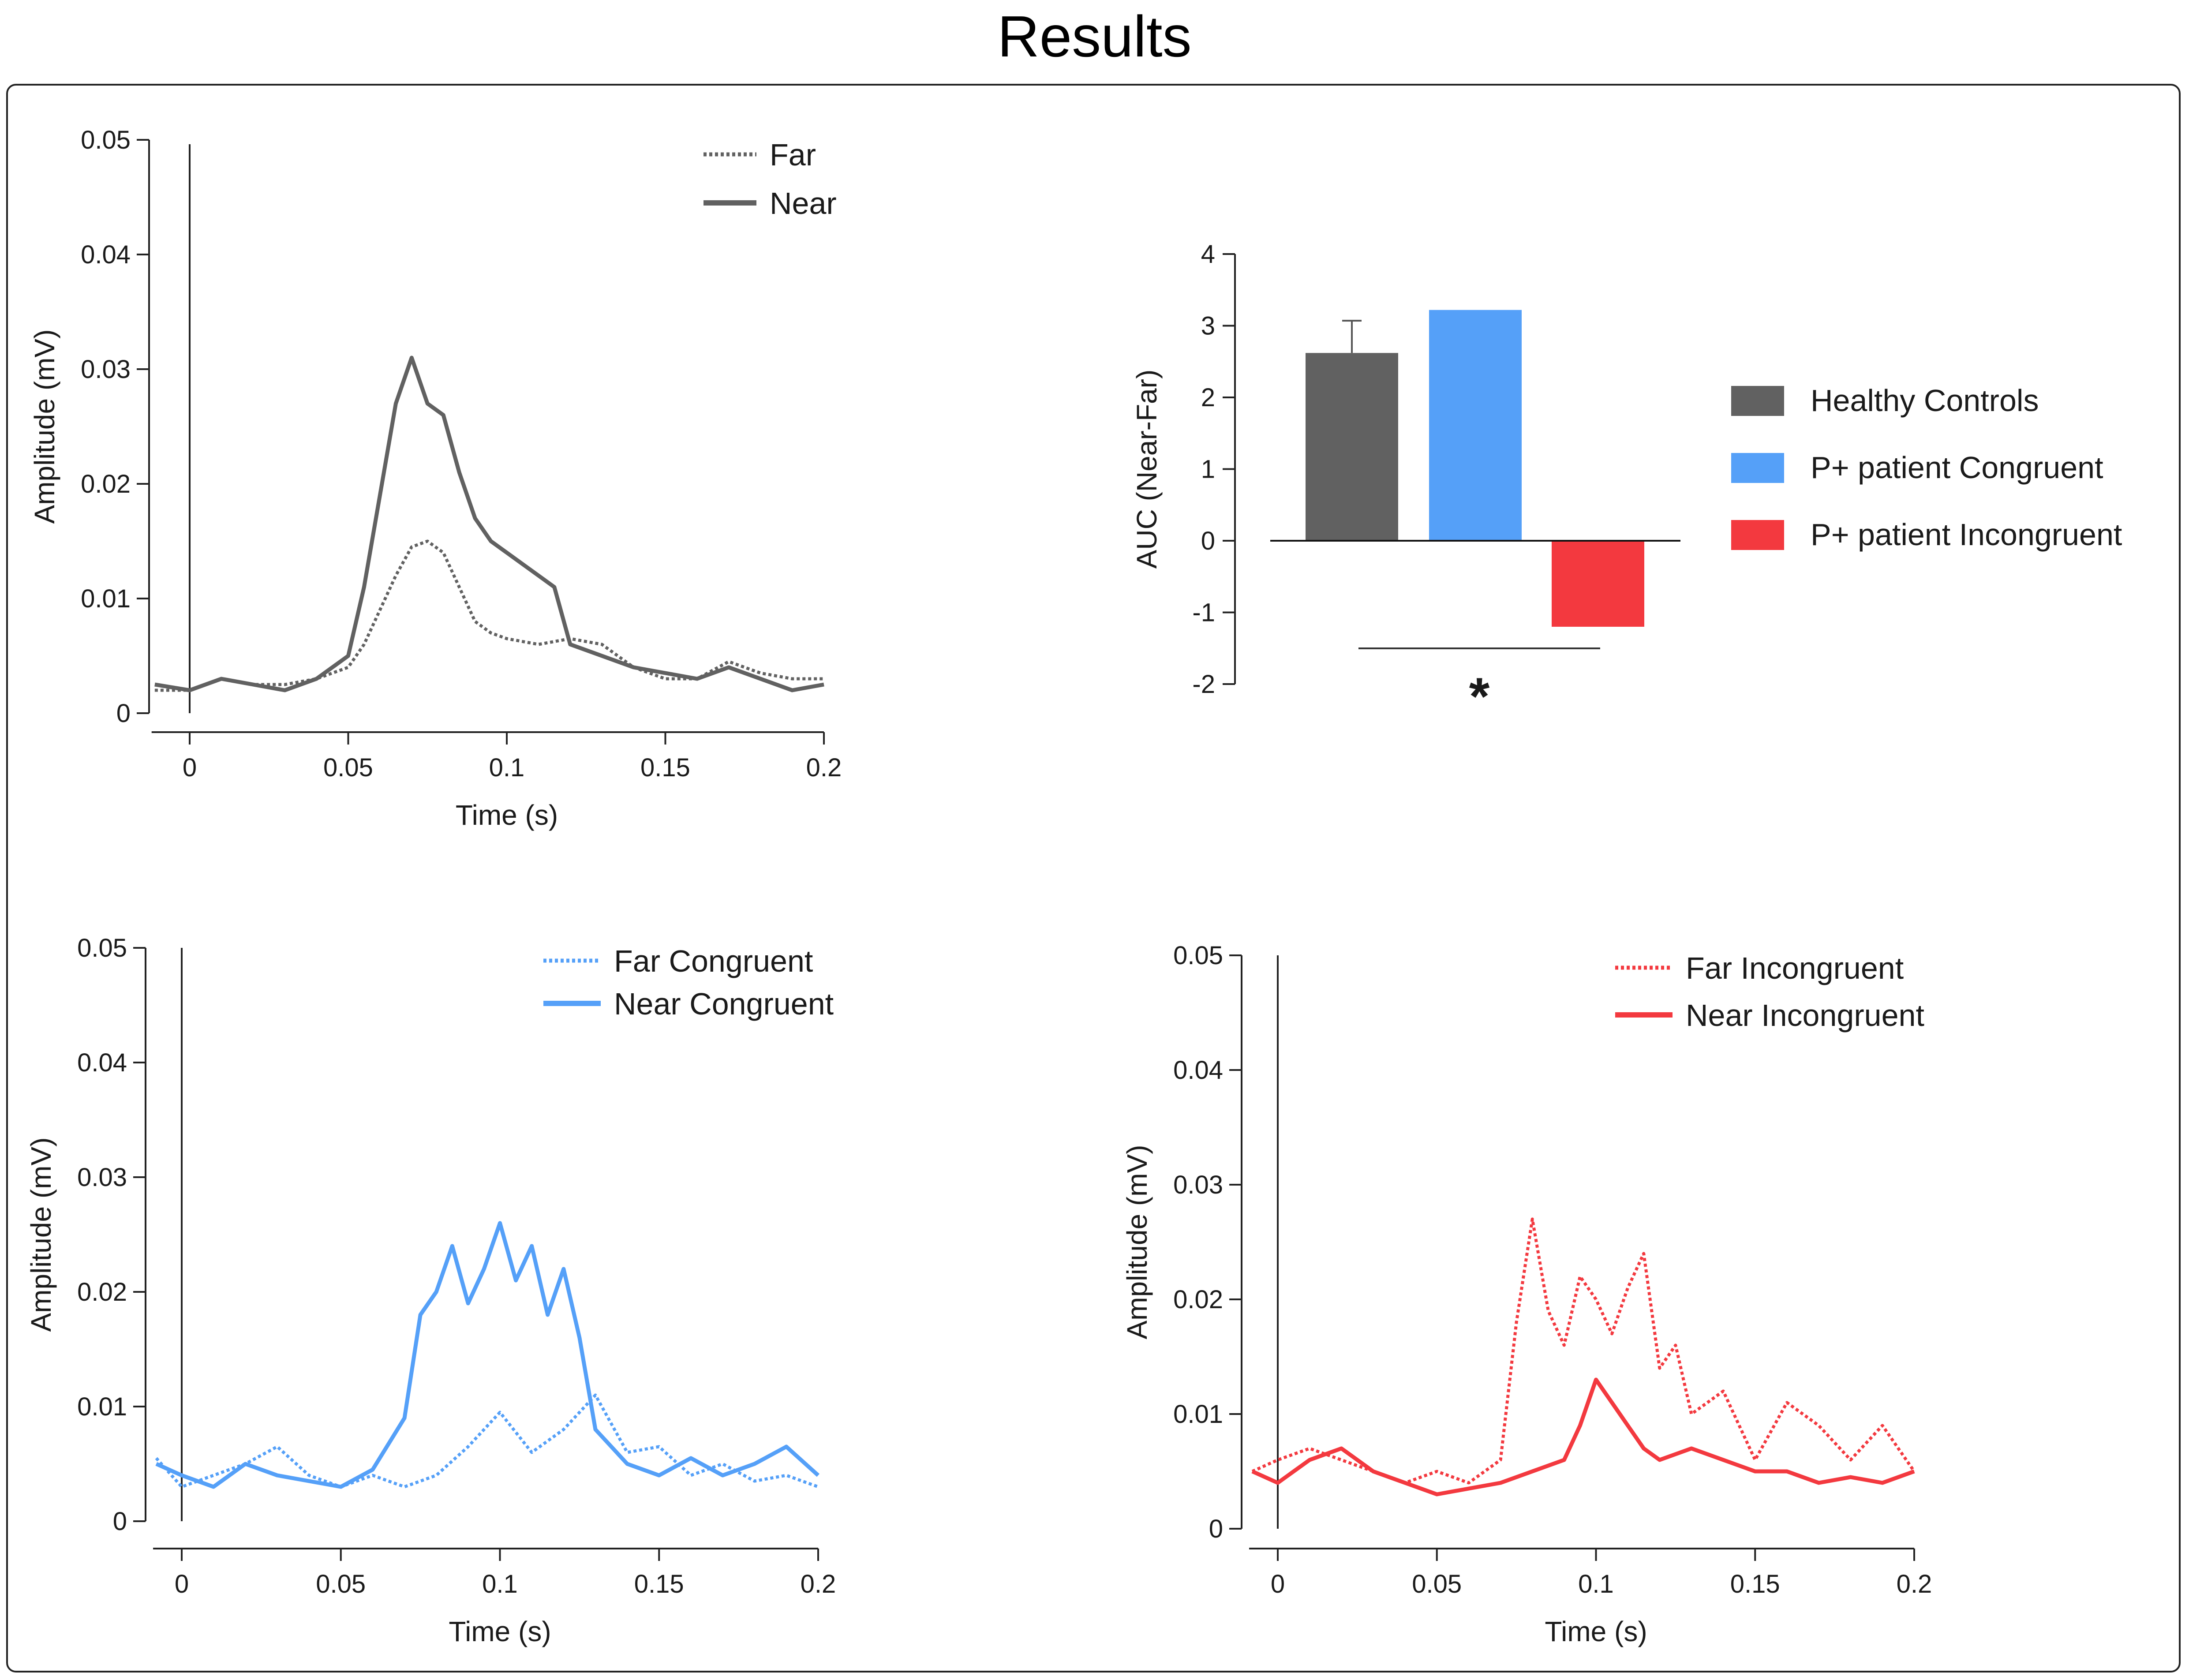 The image size is (2189, 1680). What do you see at coordinates (1925, 400) in the screenshot?
I see `legend-label: Healthy Controls` at bounding box center [1925, 400].